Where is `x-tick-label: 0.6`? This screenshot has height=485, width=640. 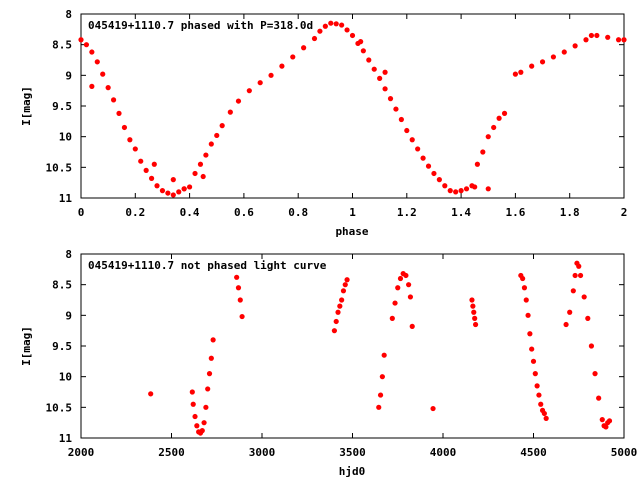
x-tick-label: 0.6 is located at coordinates (244, 212).